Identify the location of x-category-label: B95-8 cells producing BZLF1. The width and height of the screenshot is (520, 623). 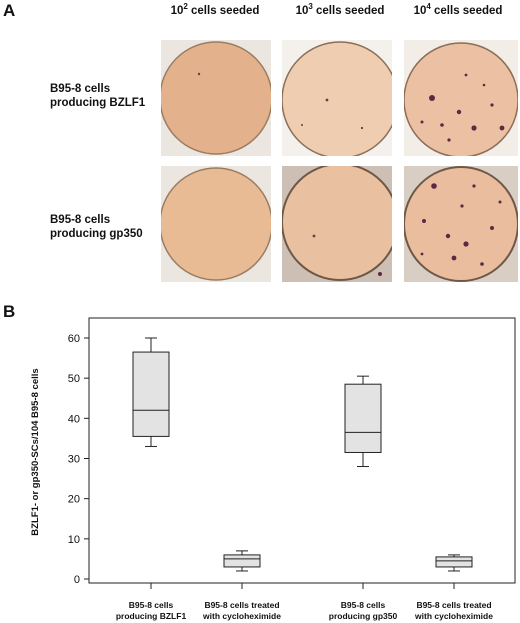
(151, 611).